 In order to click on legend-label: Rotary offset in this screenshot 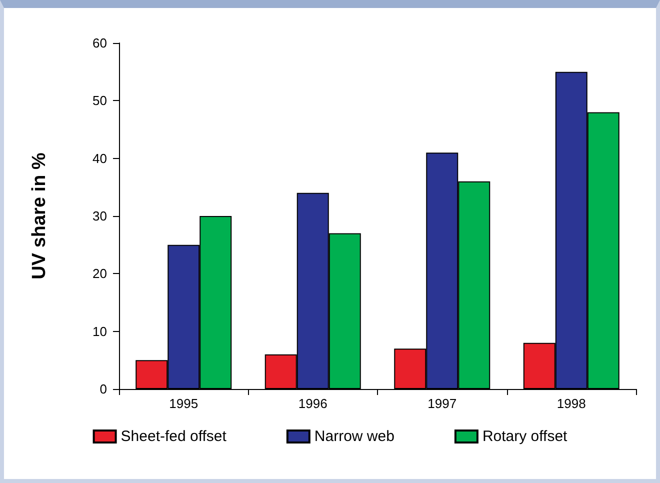, I will do `click(525, 436)`.